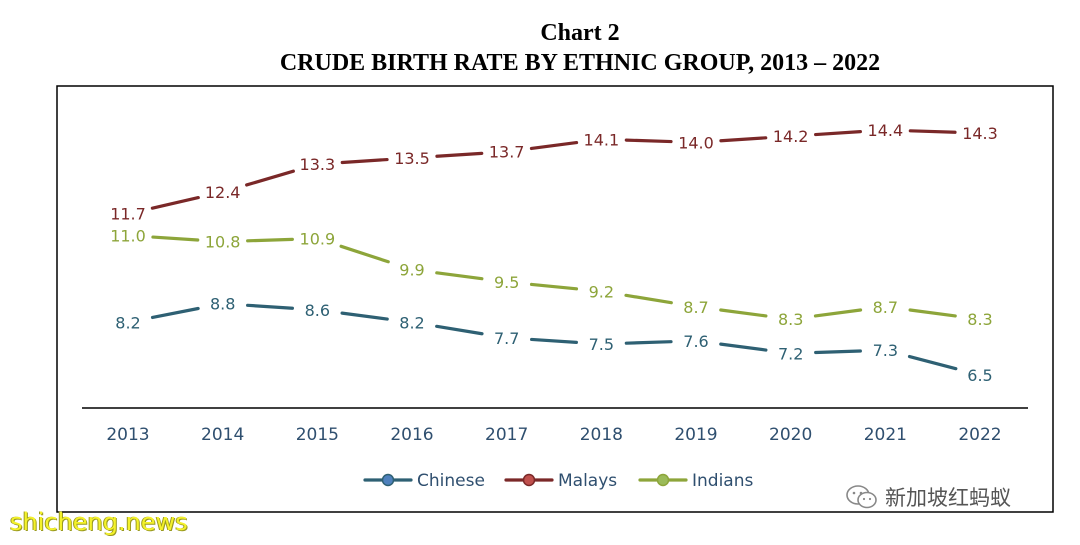 This screenshot has width=1080, height=545. I want to click on watermark-right: 新加坡红蚂蚁, so click(928, 497).